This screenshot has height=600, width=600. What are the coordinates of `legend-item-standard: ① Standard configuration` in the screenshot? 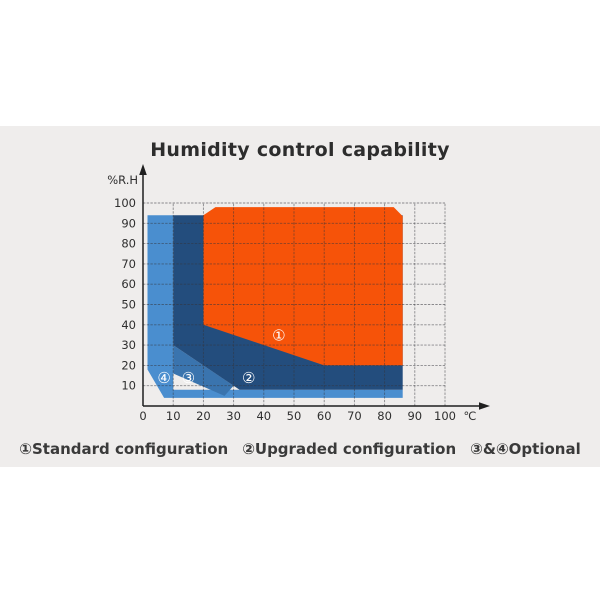 It's located at (123, 449).